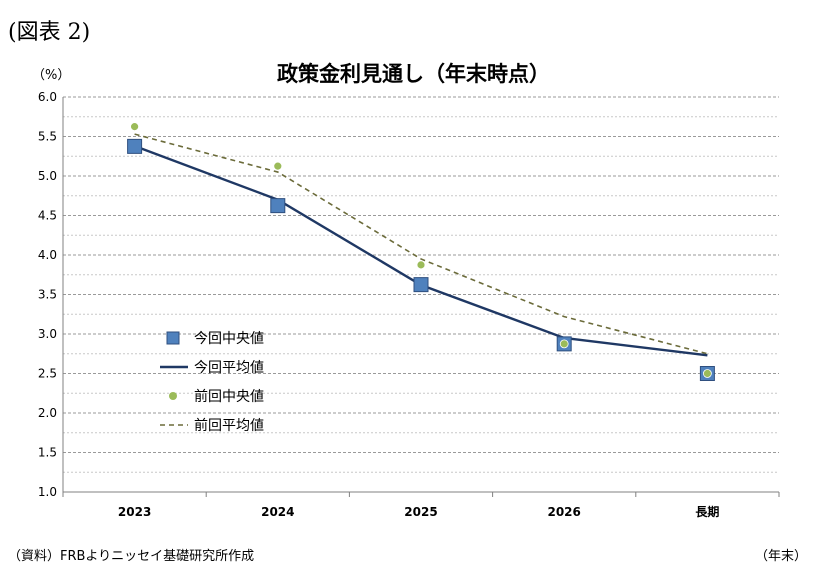 This screenshot has width=827, height=587. What do you see at coordinates (47, 255) in the screenshot?
I see `y-tick-label: 4.0` at bounding box center [47, 255].